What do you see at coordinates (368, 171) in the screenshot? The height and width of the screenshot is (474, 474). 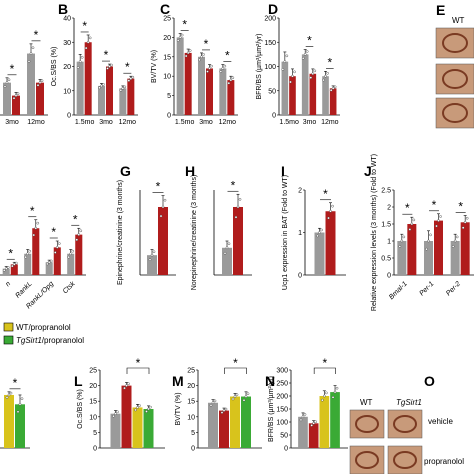 I see `panel-label-j: J` at bounding box center [368, 171].